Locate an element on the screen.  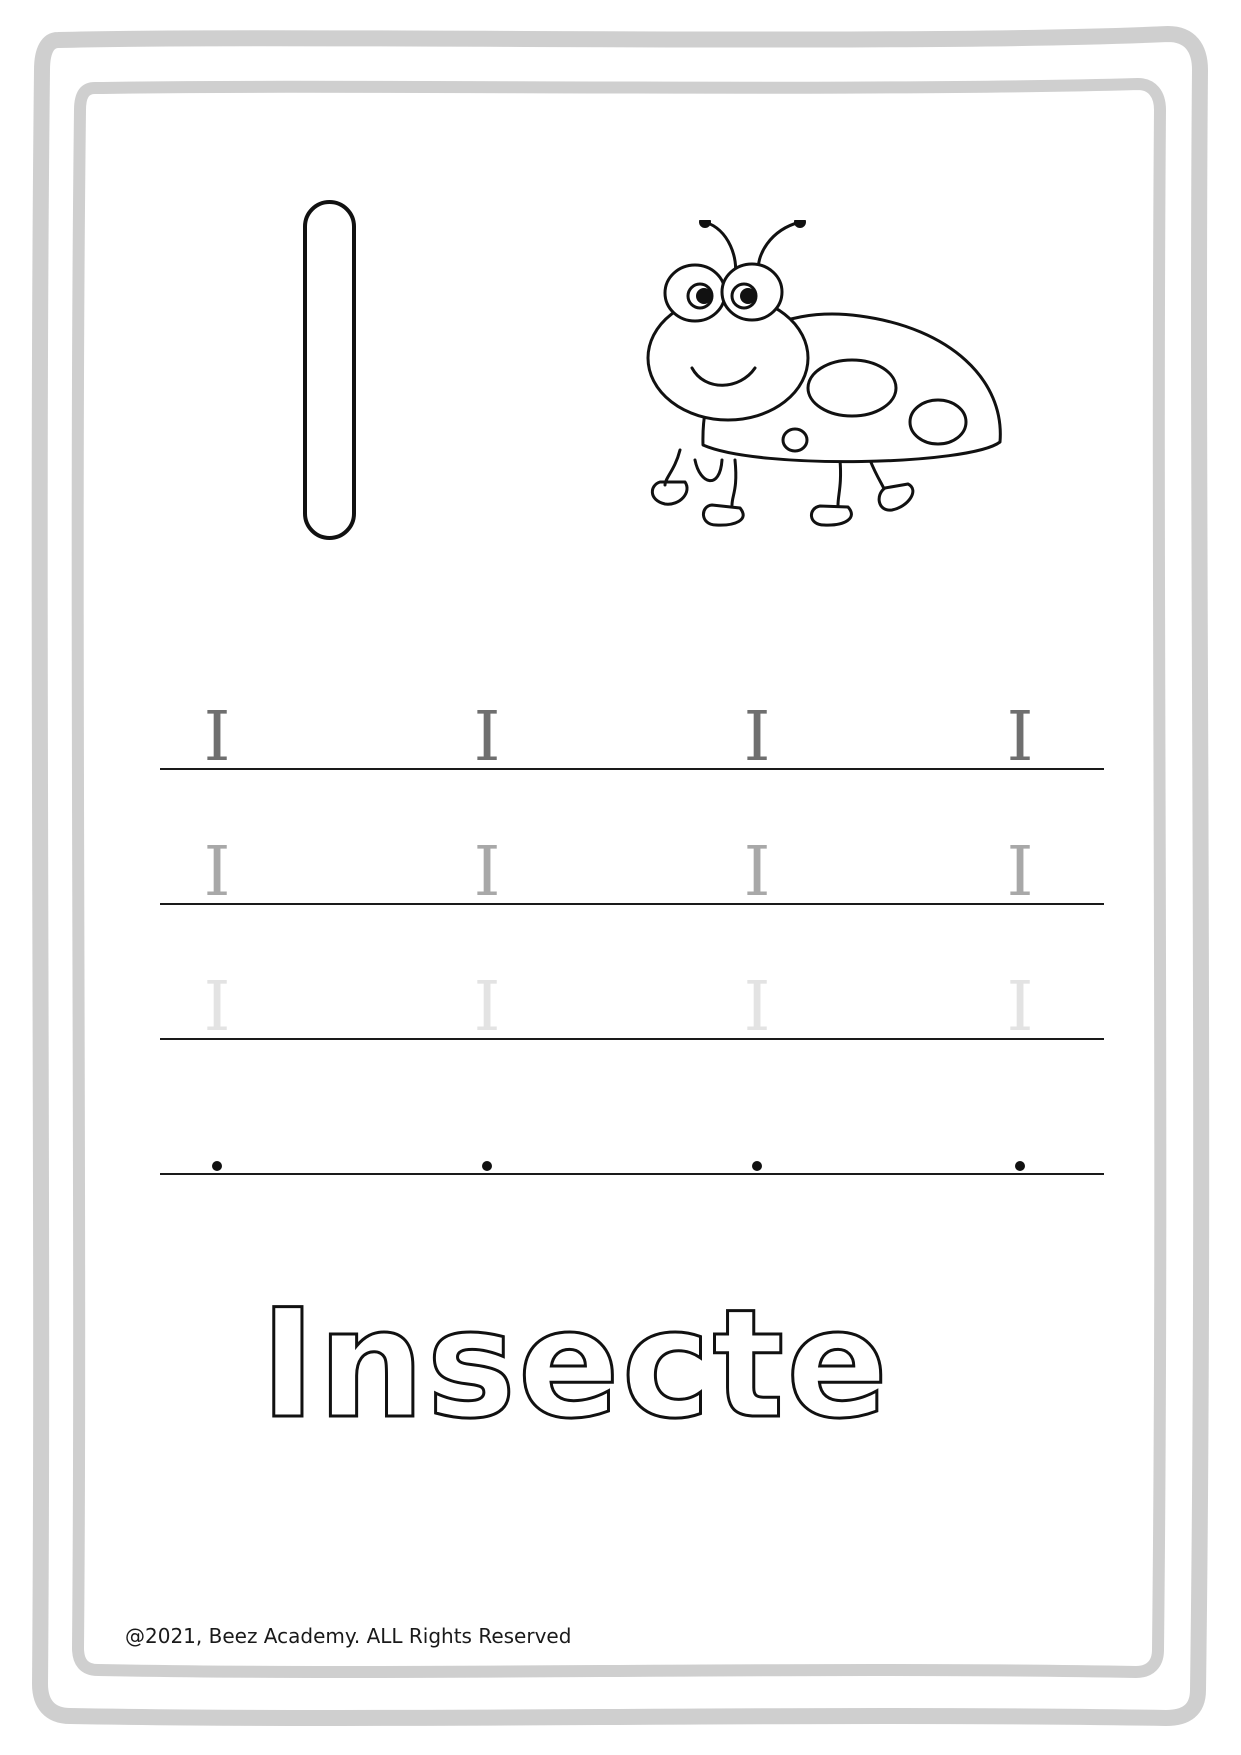
word-outline: Insecte is located at coordinates (574, 1365).